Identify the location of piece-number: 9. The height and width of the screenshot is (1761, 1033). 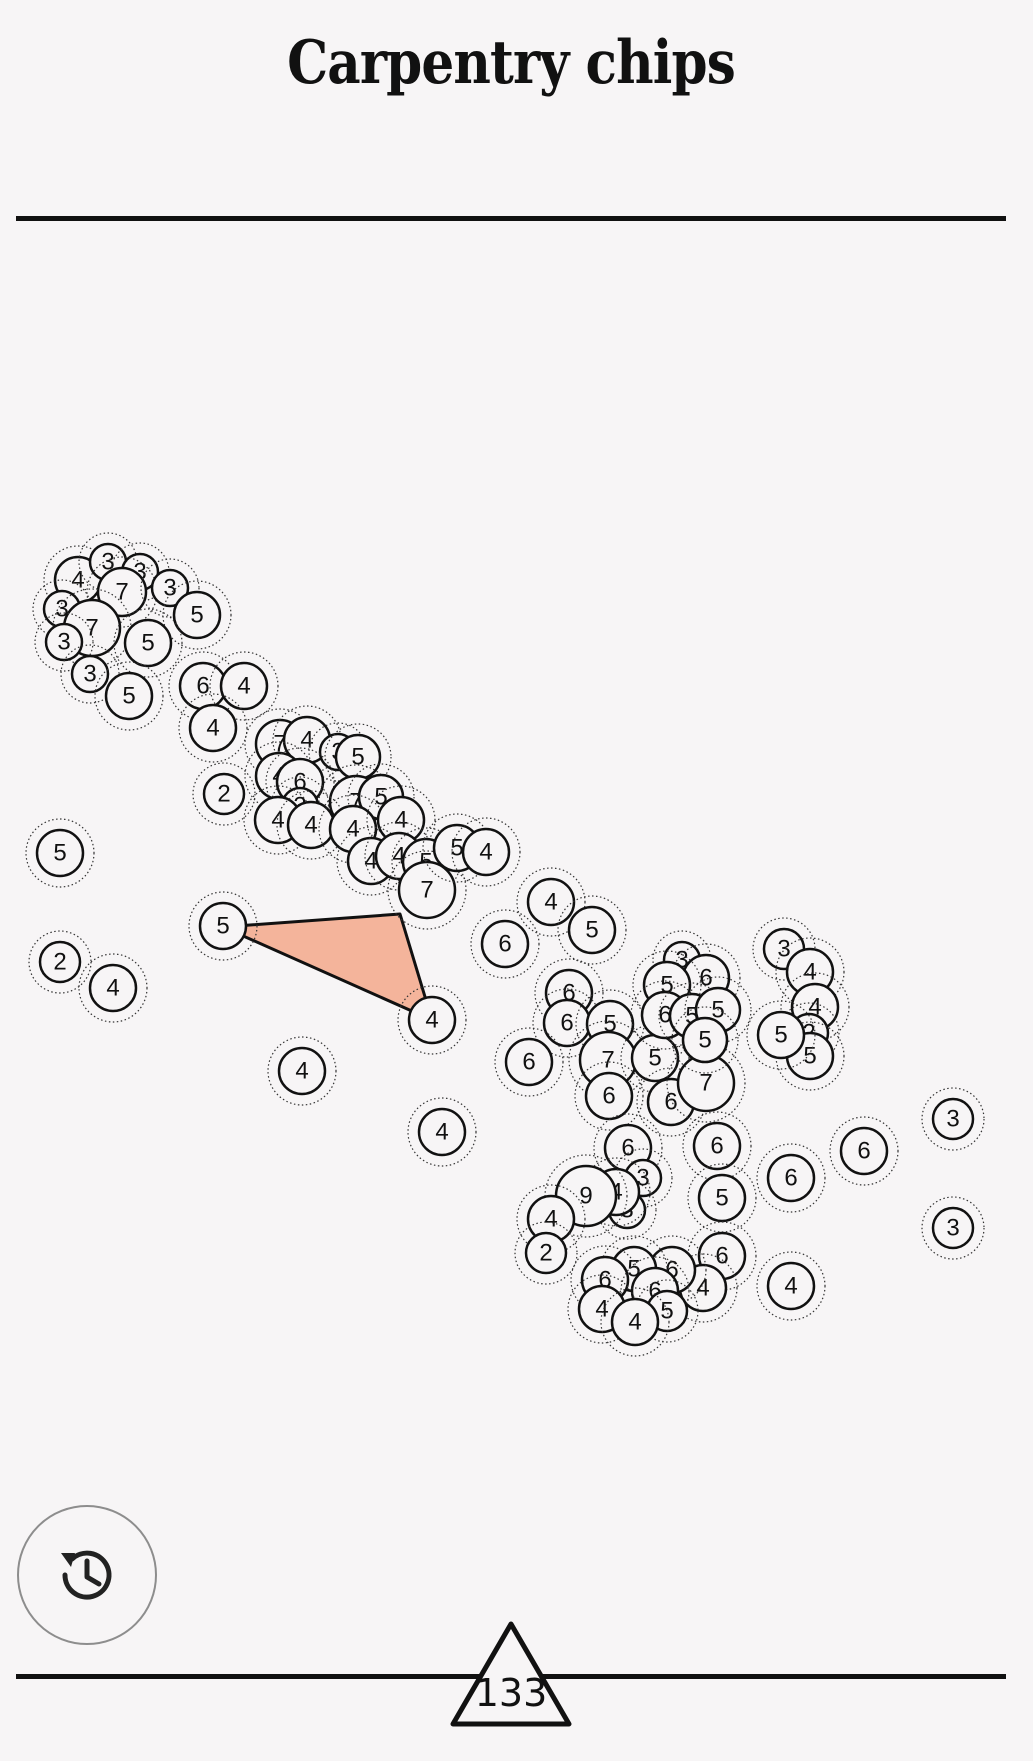
(585, 1196).